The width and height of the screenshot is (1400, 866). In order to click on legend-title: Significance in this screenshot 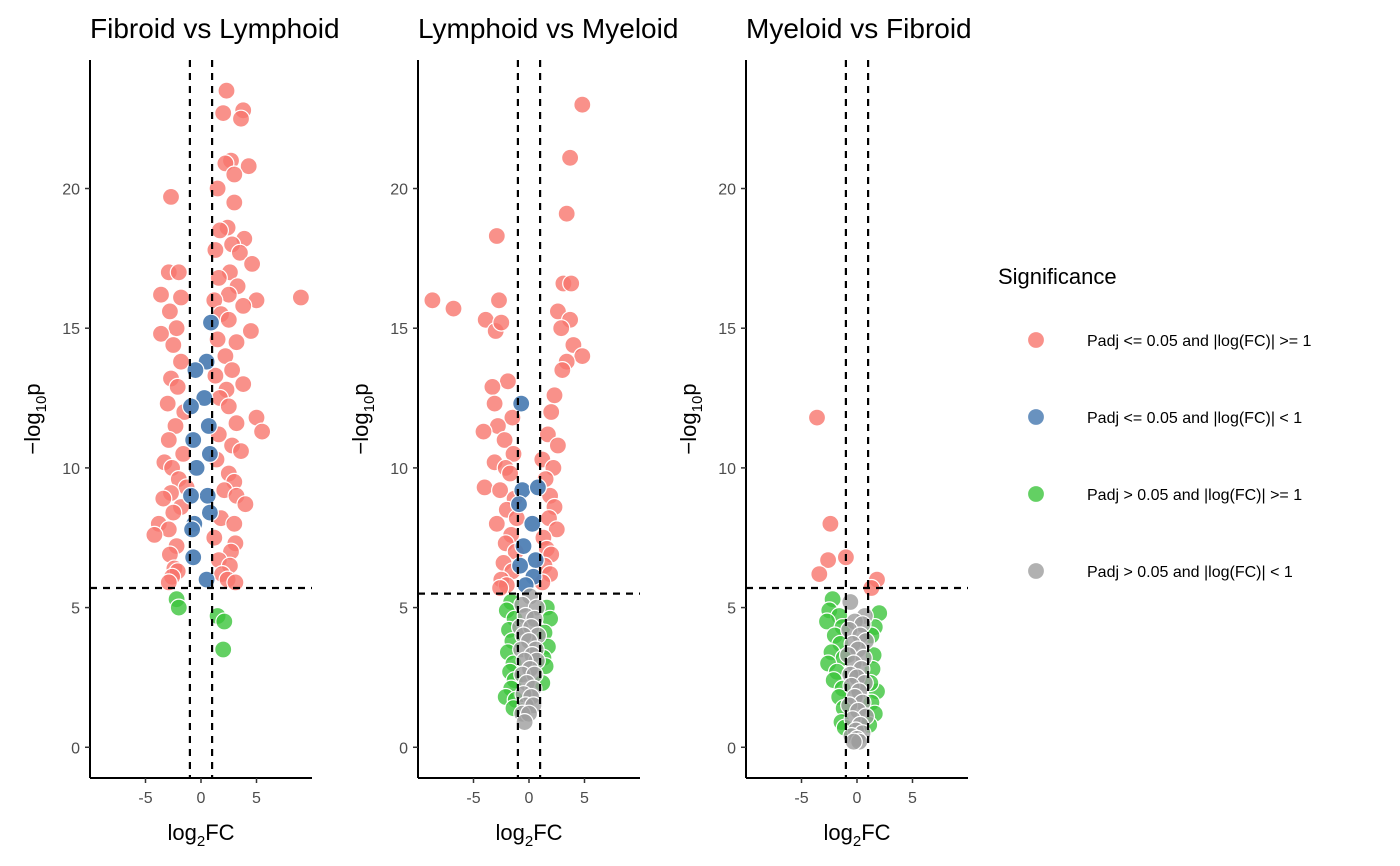, I will do `click(1057, 276)`.